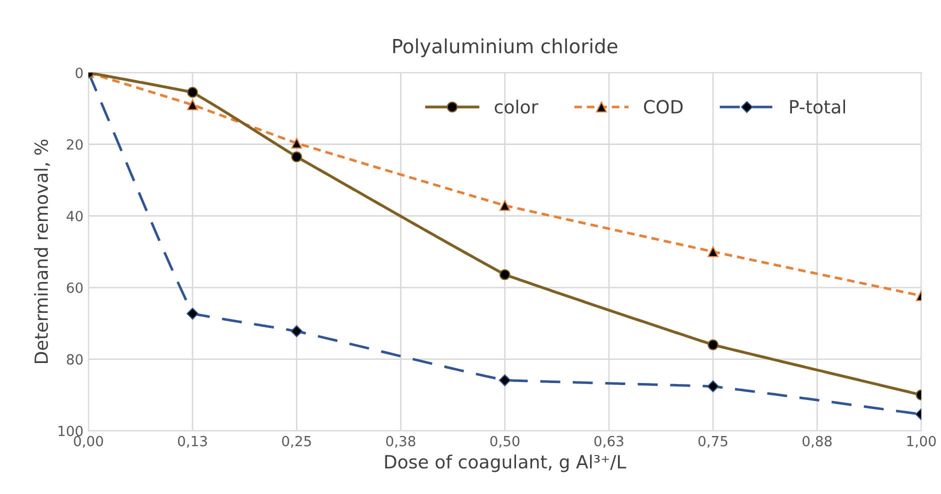 The height and width of the screenshot is (494, 941). I want to click on legend-label: COD, so click(663, 107).